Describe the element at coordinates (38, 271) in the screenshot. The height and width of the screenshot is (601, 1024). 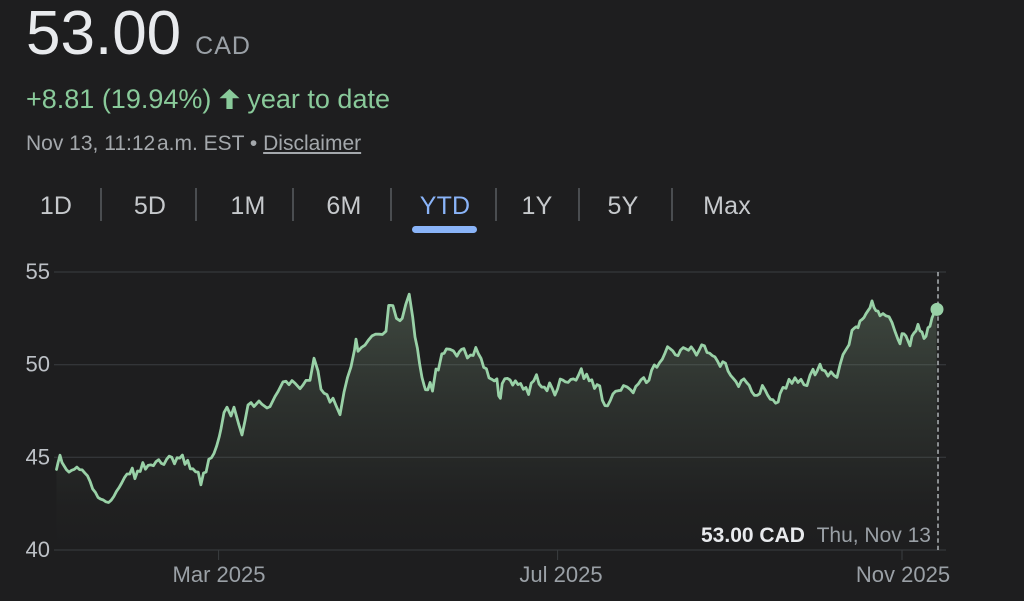
I see `svg-text: 55` at that location.